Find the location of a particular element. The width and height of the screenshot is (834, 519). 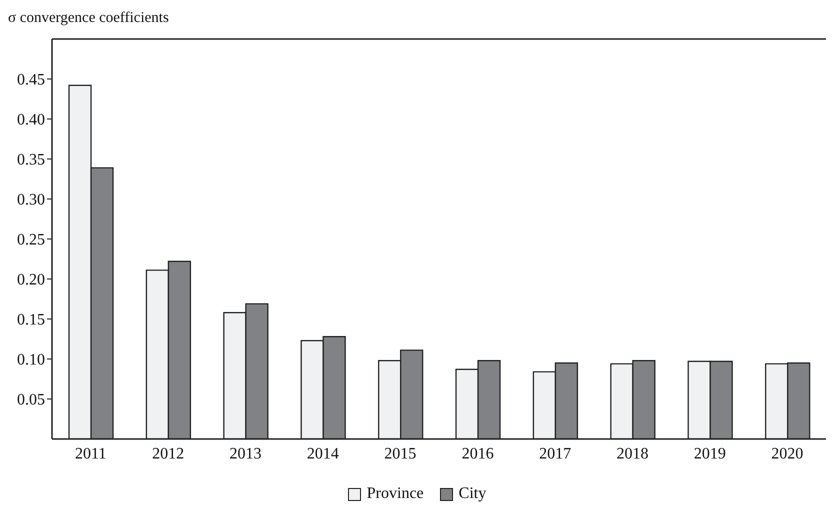

y-tick-label: 0.15 is located at coordinates (31, 320).